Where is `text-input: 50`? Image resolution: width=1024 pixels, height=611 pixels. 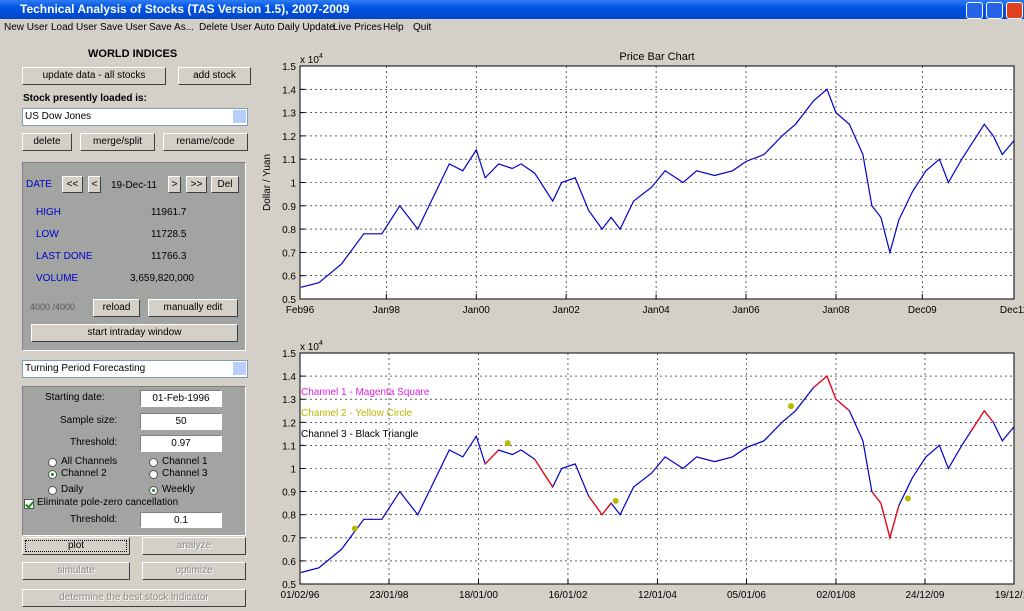 text-input: 50 is located at coordinates (181, 421).